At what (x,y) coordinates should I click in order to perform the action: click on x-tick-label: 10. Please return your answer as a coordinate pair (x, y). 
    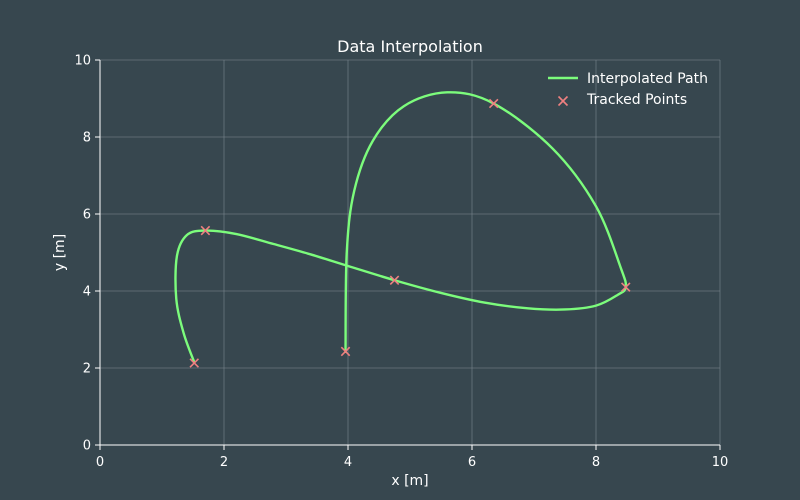
    Looking at the image, I should click on (720, 462).